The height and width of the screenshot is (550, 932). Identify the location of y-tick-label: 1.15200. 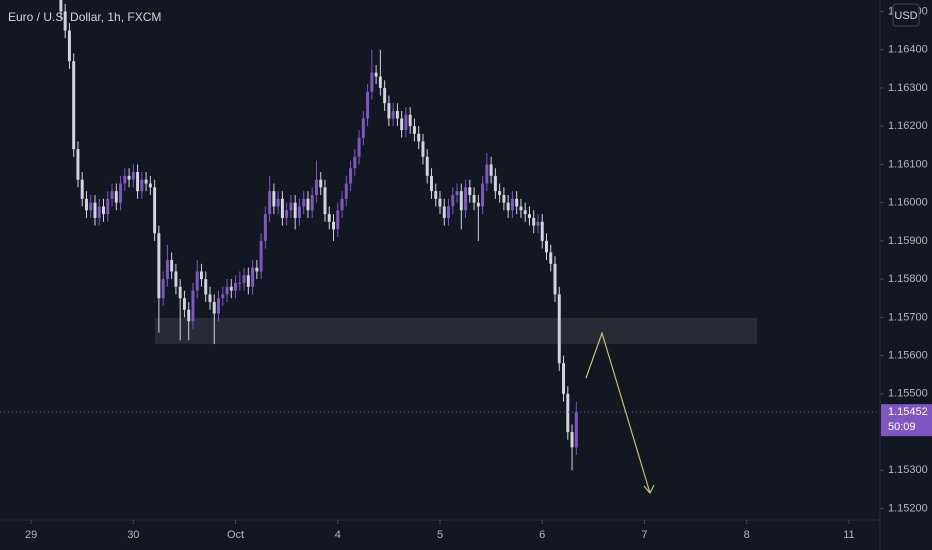
(908, 508).